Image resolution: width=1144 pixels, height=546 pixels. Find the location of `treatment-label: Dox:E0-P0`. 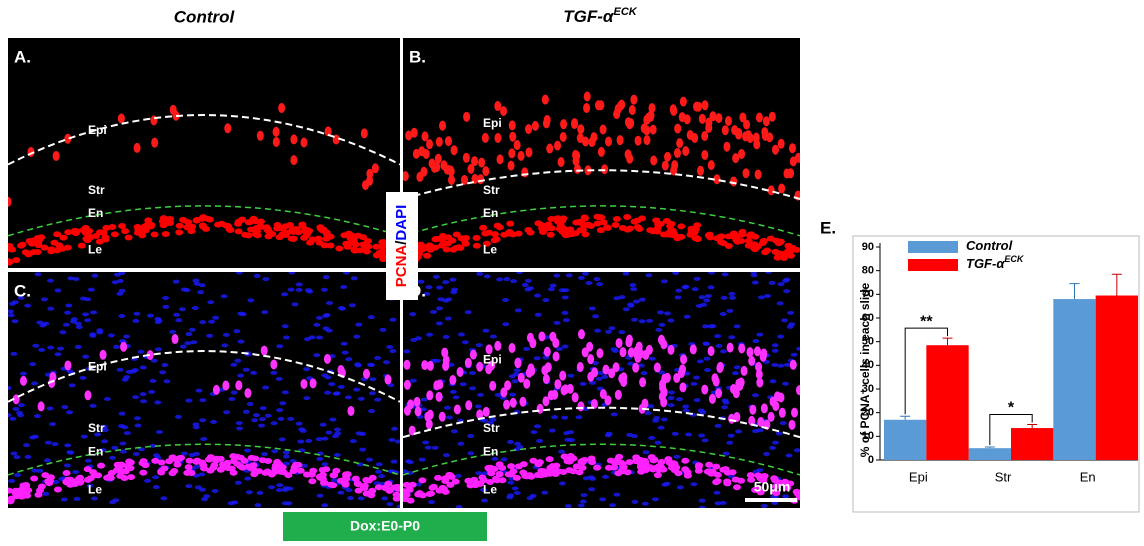

treatment-label: Dox:E0-P0 is located at coordinates (385, 526).